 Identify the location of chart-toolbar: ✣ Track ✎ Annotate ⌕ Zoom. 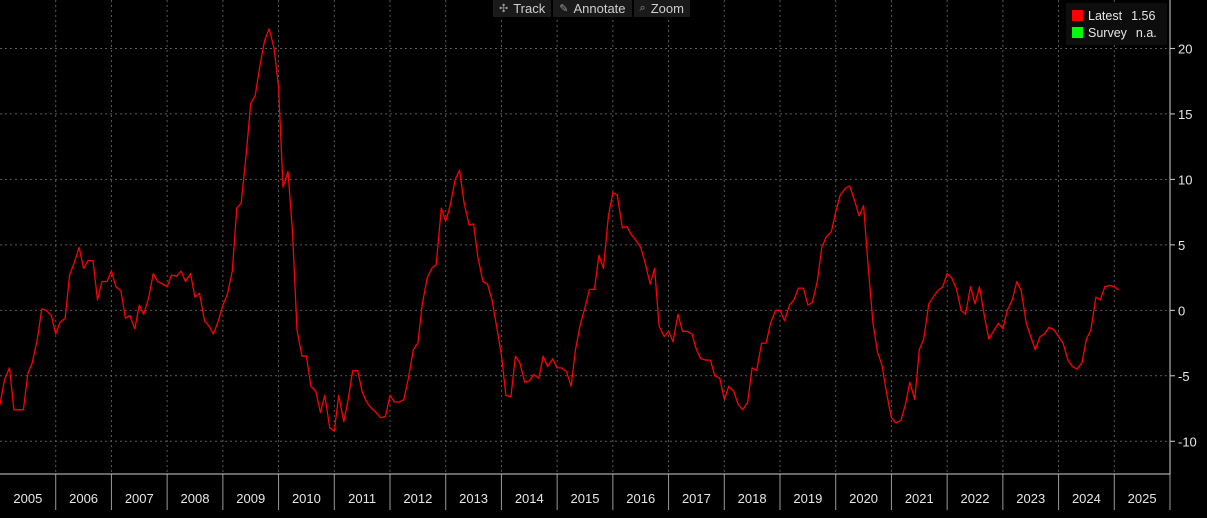
(591, 8).